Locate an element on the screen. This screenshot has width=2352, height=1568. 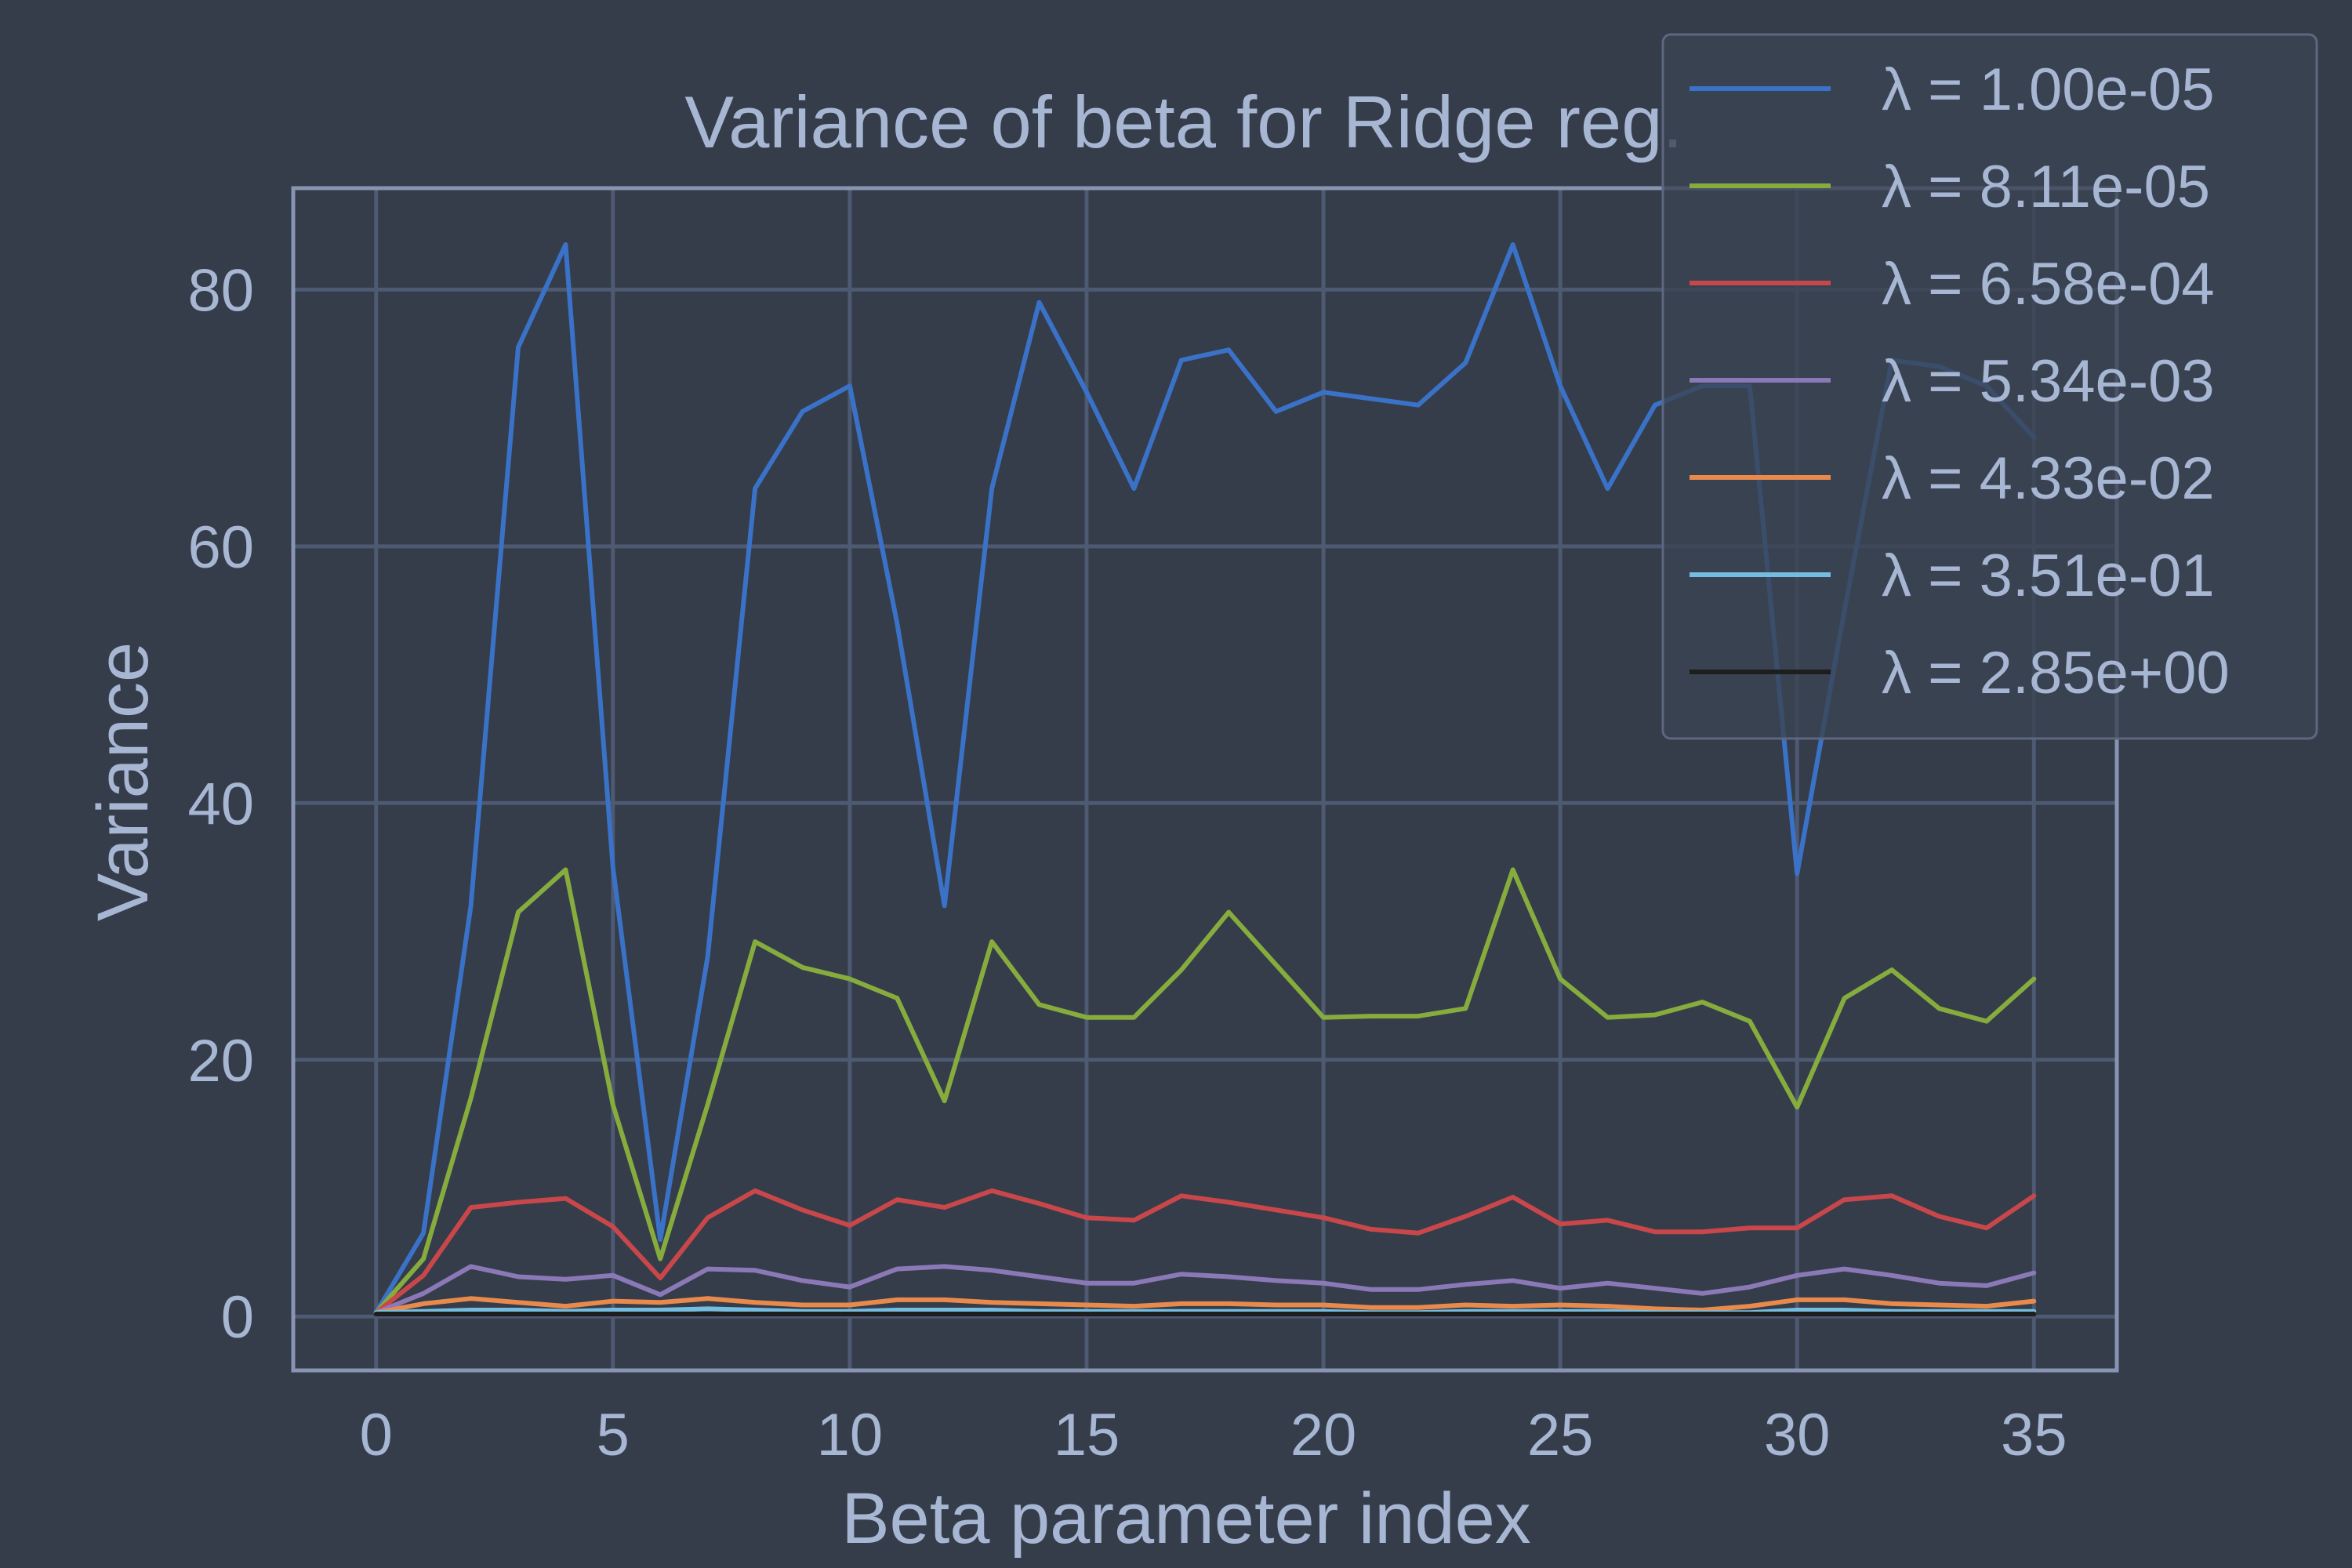
legend-label-2: λ = 8.11e-05 is located at coordinates (2046, 187).